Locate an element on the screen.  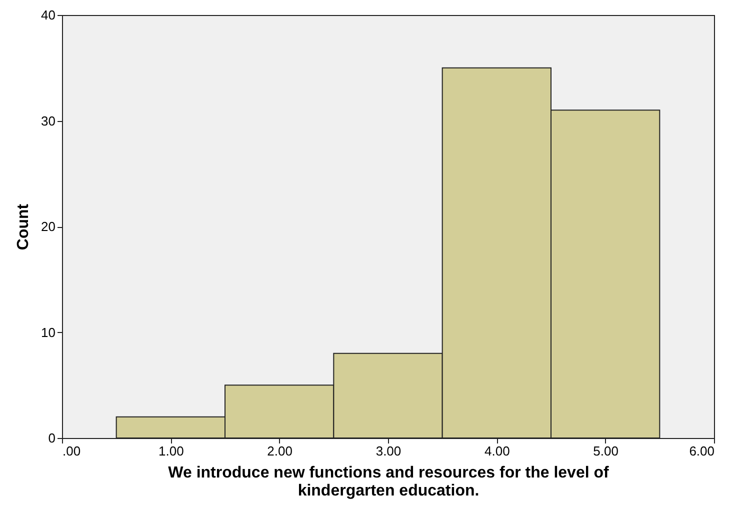
x-tick-label: 6.00 is located at coordinates (701, 451).